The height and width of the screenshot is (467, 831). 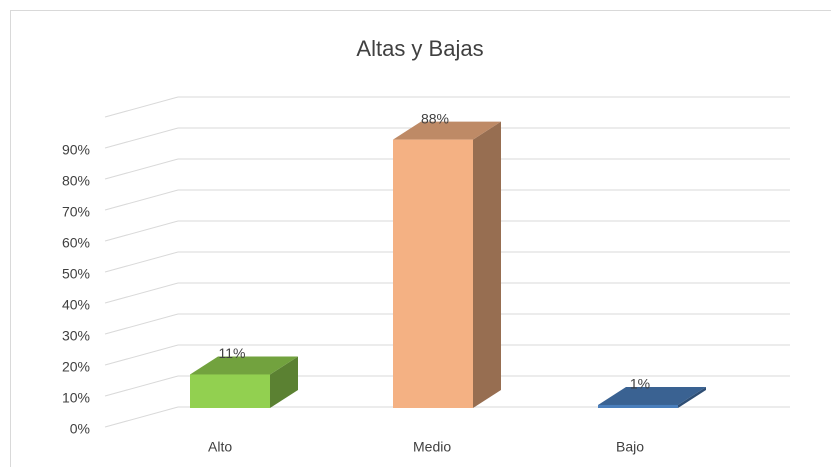 I want to click on y-tick-label: 50%, so click(x=76, y=274).